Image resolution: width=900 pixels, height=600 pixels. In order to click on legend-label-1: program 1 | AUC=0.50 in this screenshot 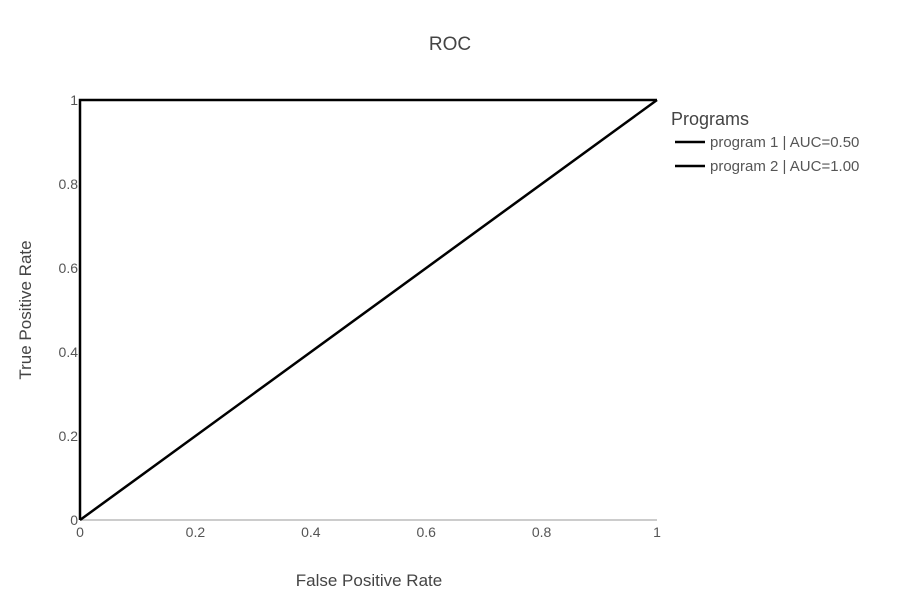, I will do `click(784, 142)`.